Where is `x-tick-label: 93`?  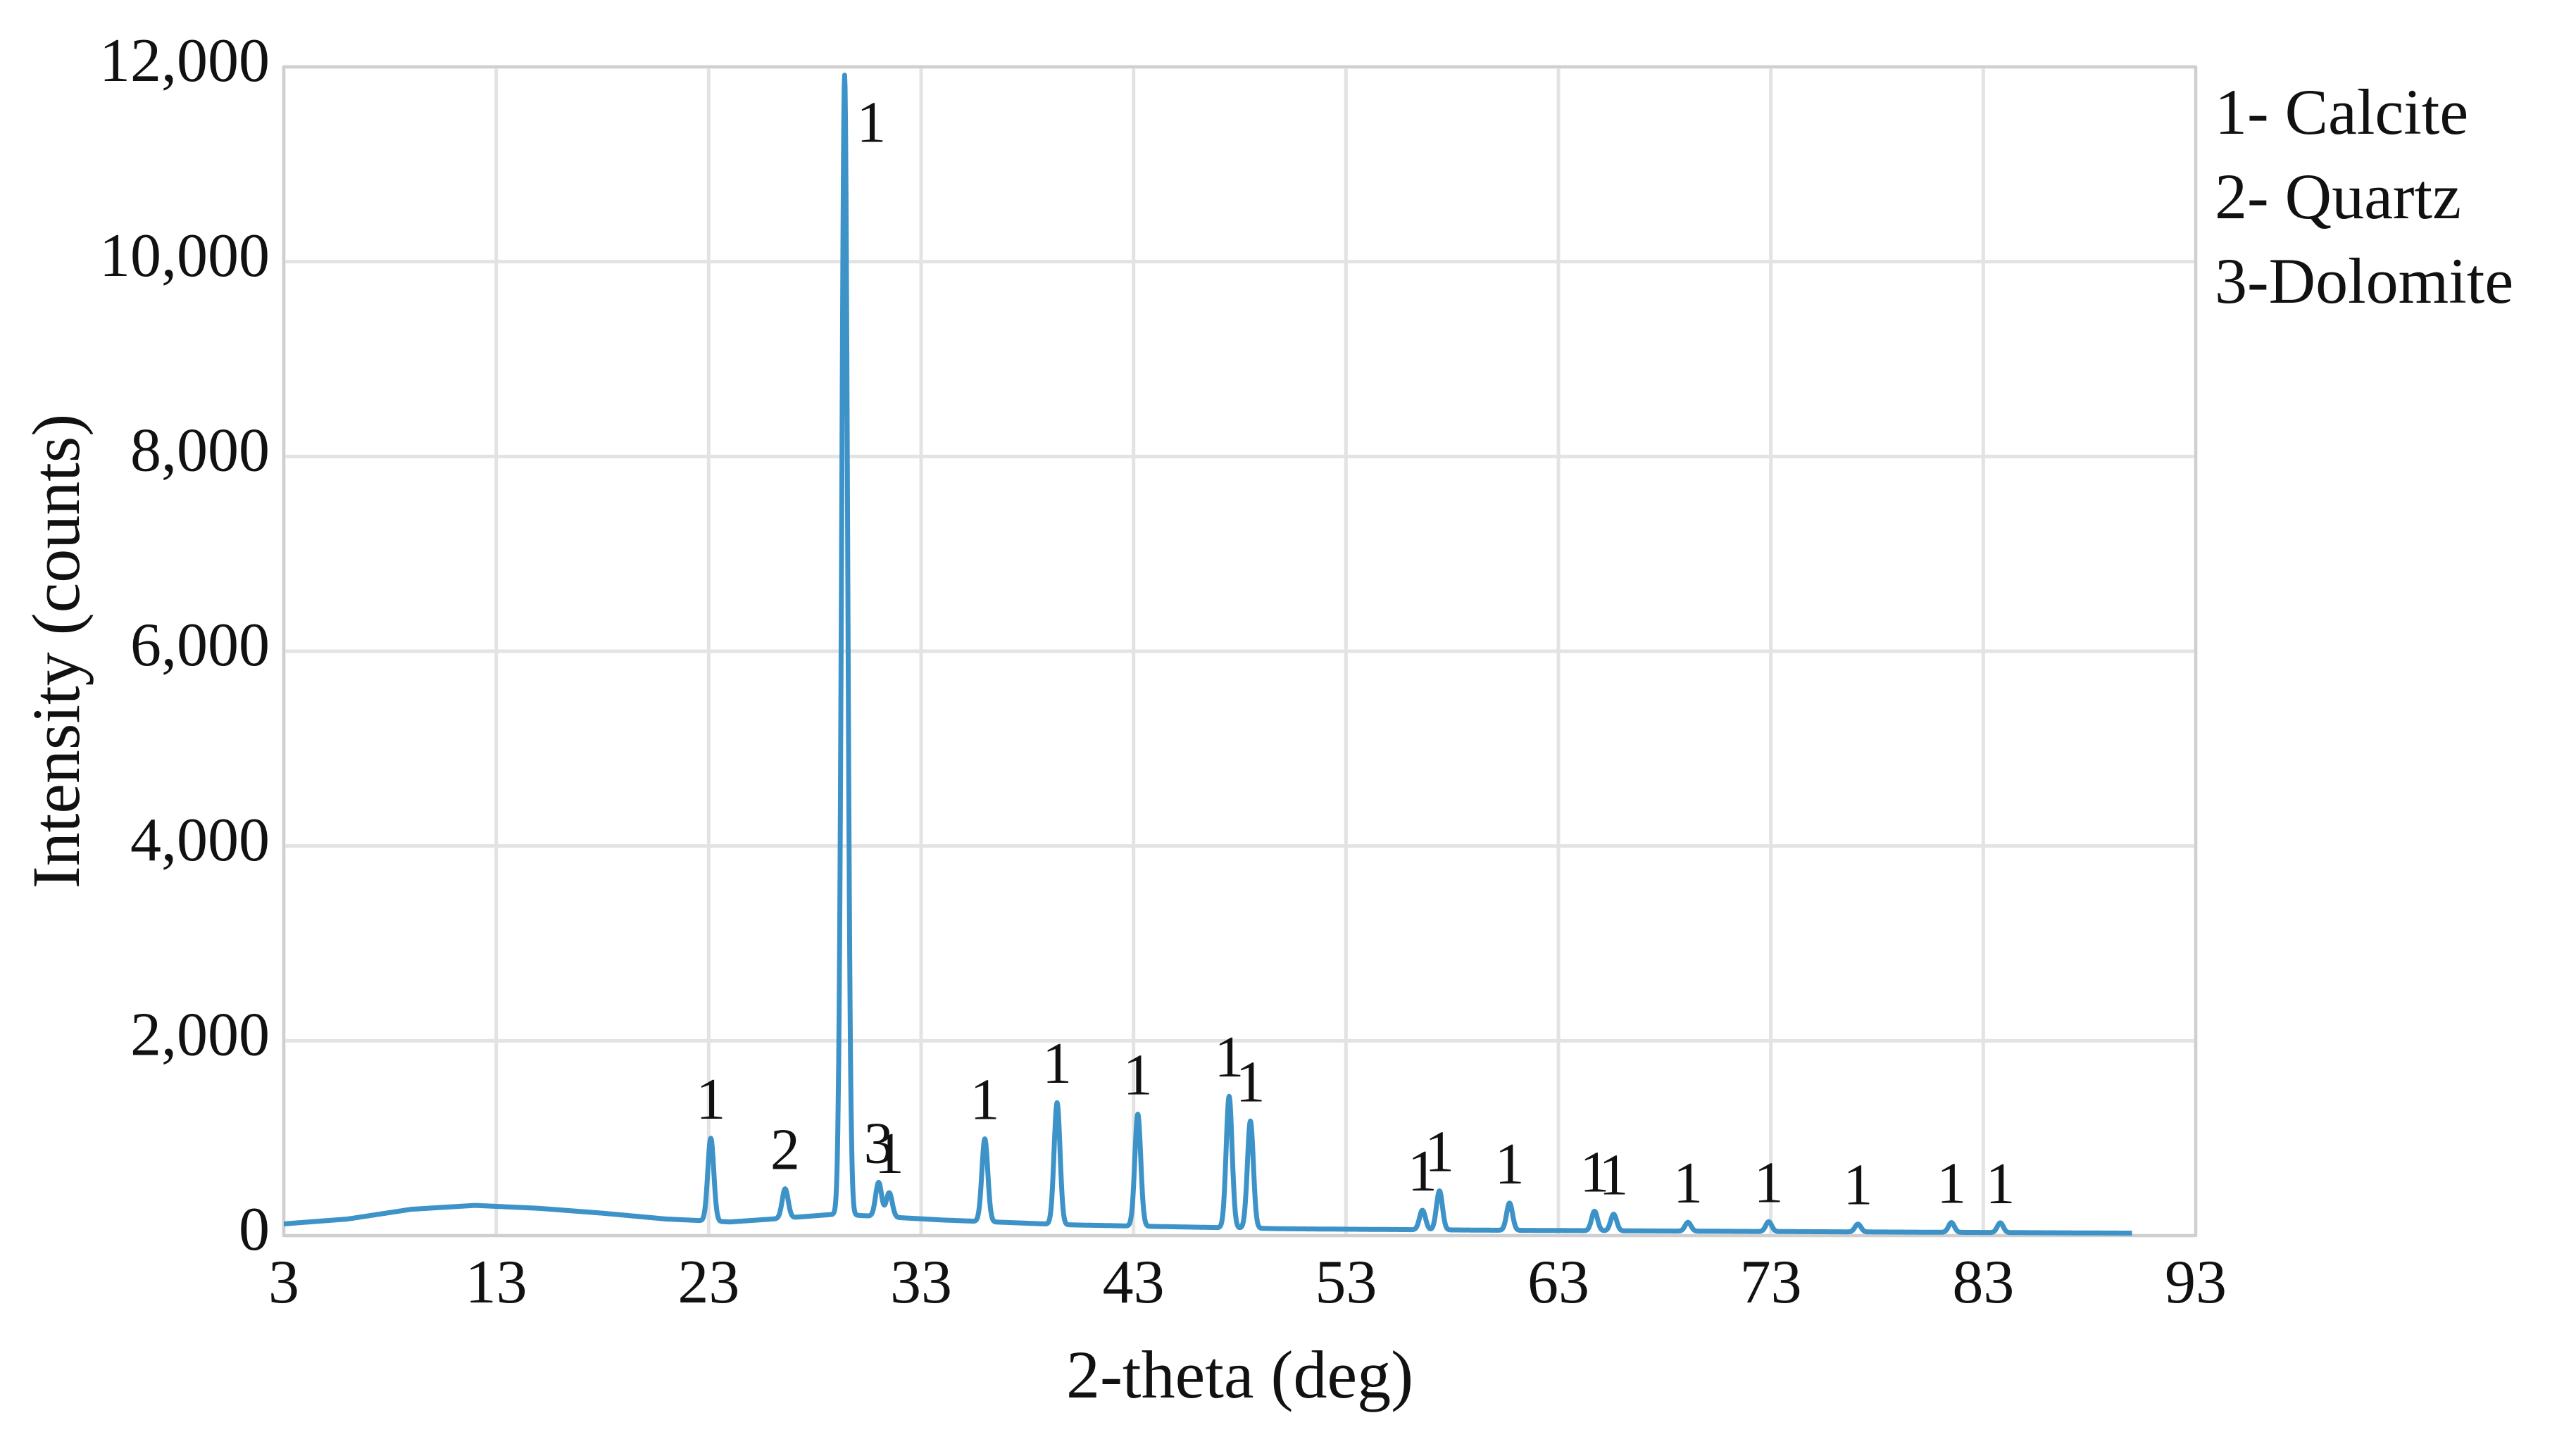 x-tick-label: 93 is located at coordinates (2196, 1282).